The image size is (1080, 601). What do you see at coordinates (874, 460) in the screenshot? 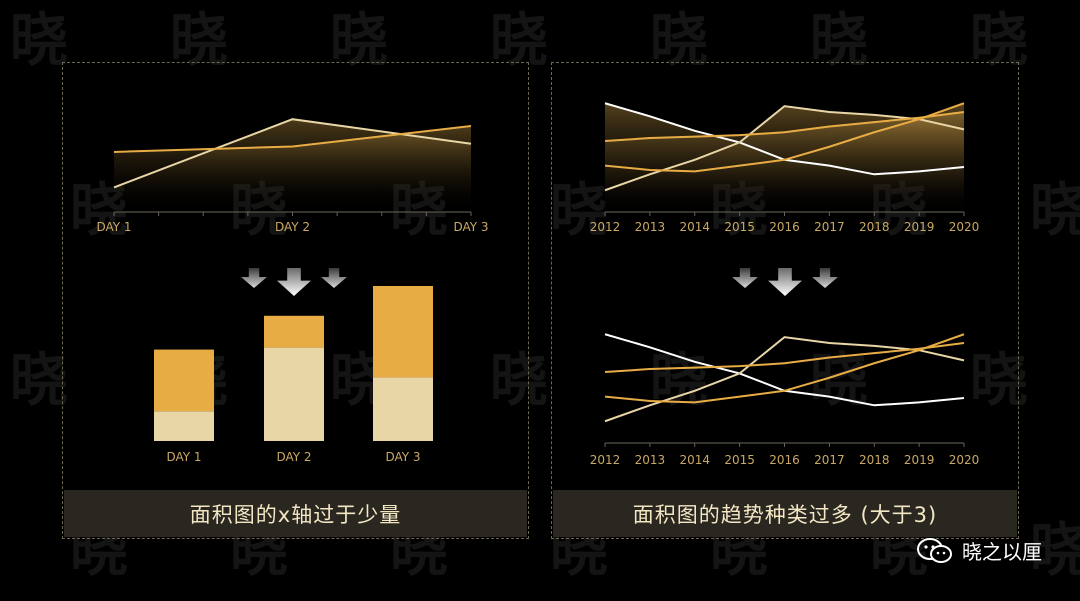
I see `right-line-tick-label: 2018` at bounding box center [874, 460].